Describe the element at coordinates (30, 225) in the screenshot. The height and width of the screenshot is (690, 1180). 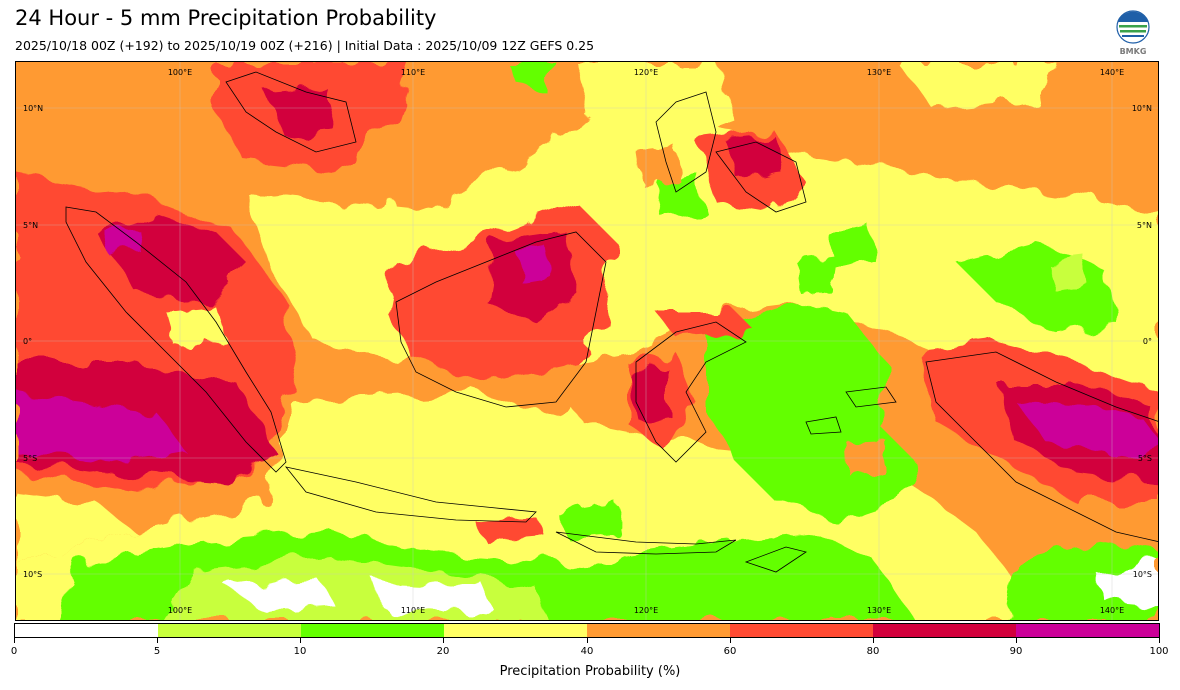
I see `lat-label-left: 5°N` at that location.